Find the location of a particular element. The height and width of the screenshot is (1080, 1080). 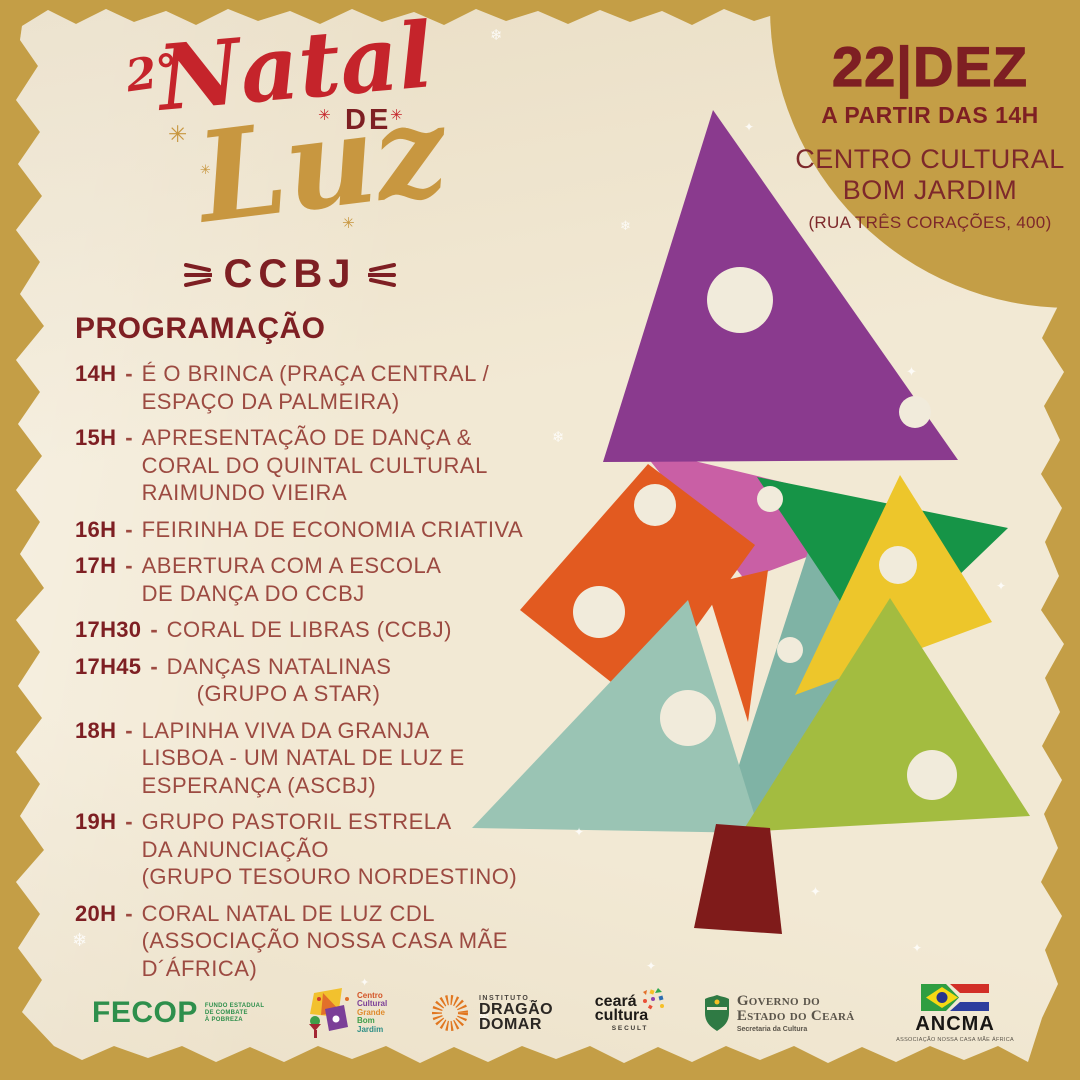

ccgbj-line: Bom is located at coordinates (366, 1021).